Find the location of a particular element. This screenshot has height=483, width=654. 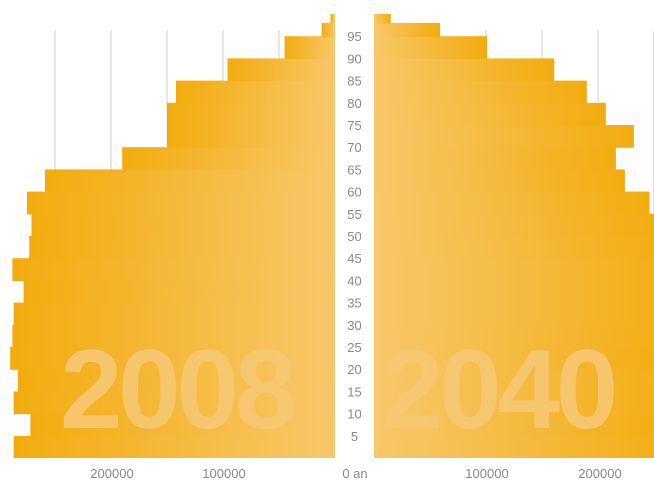

age-tick-20: 20 is located at coordinates (354, 369).